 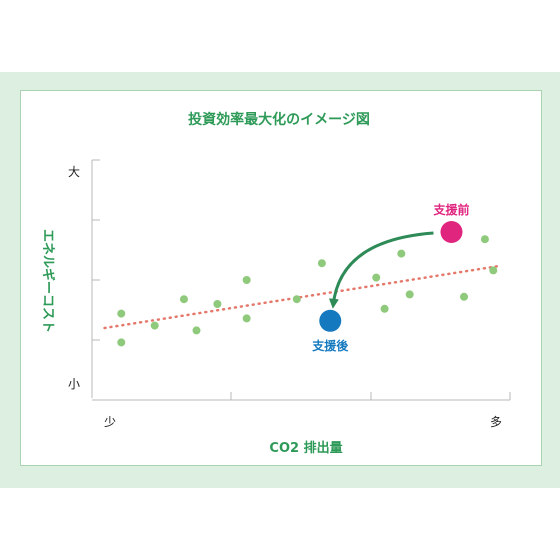 I want to click on trend-line, so click(x=303, y=297).